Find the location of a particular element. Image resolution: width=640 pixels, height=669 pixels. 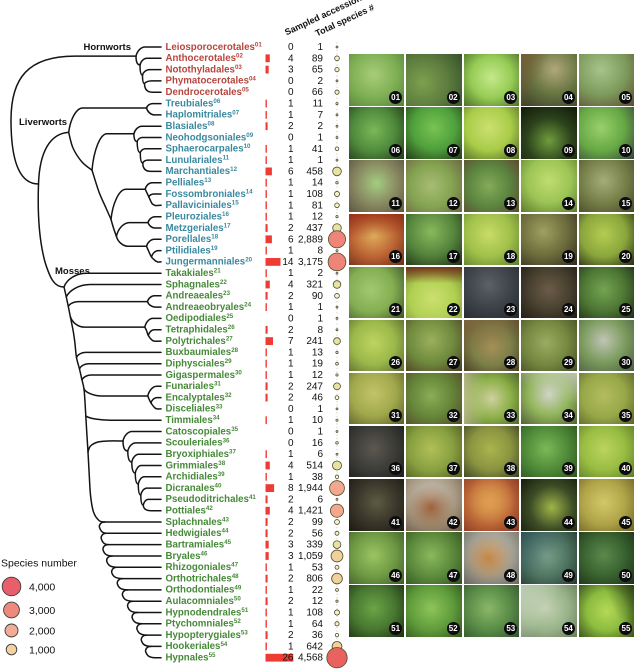

svg-text: Metzgeriales17 is located at coordinates (199, 227).